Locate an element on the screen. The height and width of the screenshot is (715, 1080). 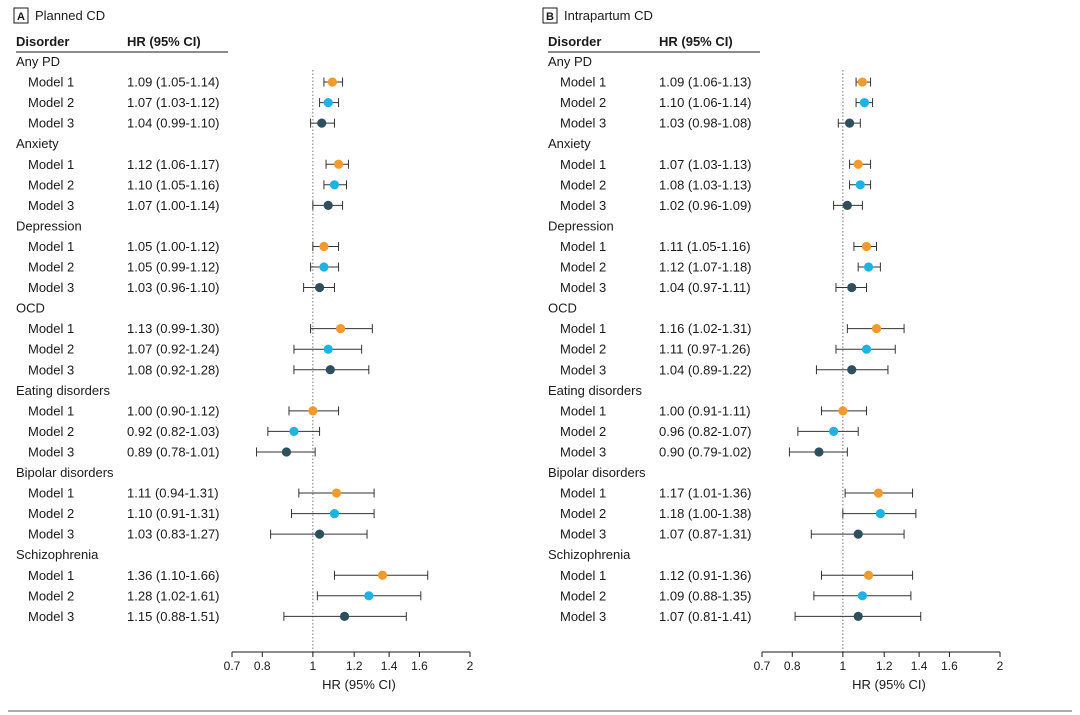
panel-title: Planned CD is located at coordinates (70, 15).